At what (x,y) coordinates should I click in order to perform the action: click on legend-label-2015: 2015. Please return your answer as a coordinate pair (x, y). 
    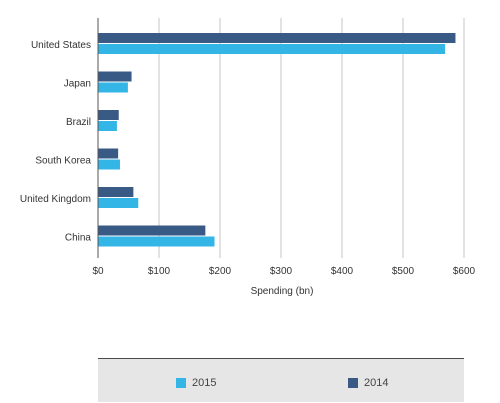
    Looking at the image, I should click on (204, 383).